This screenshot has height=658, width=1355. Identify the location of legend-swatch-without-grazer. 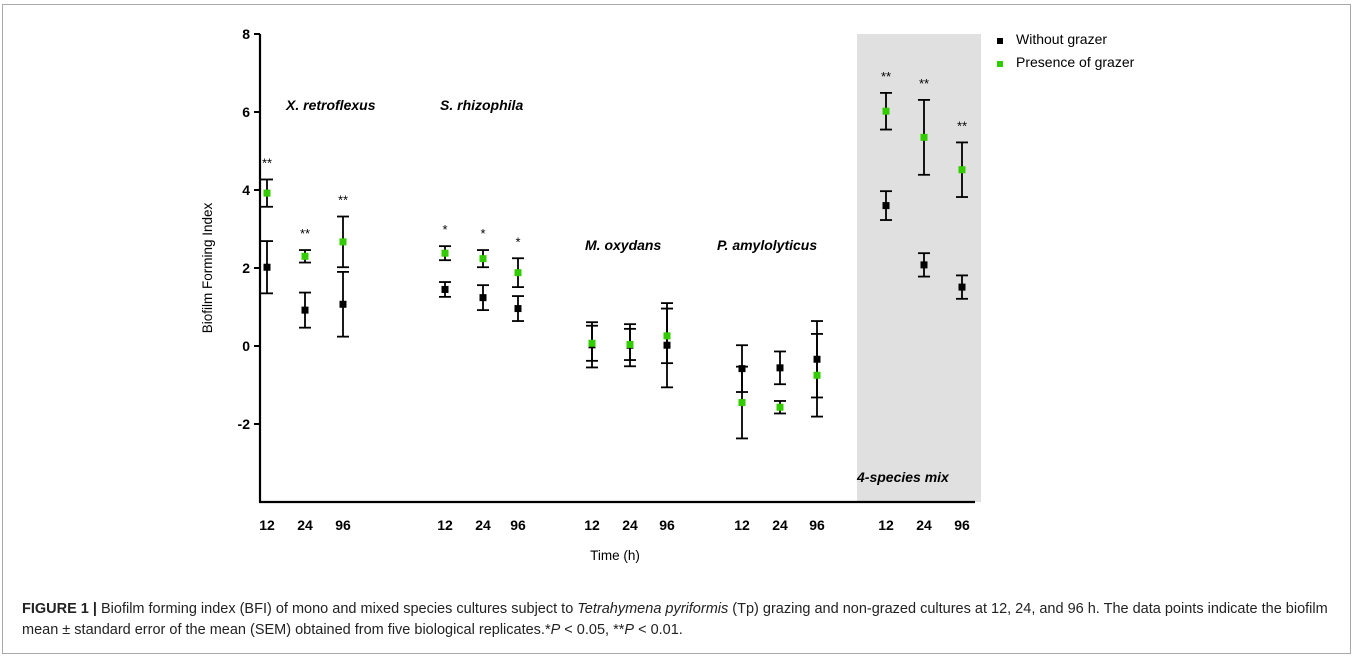
(1000, 41).